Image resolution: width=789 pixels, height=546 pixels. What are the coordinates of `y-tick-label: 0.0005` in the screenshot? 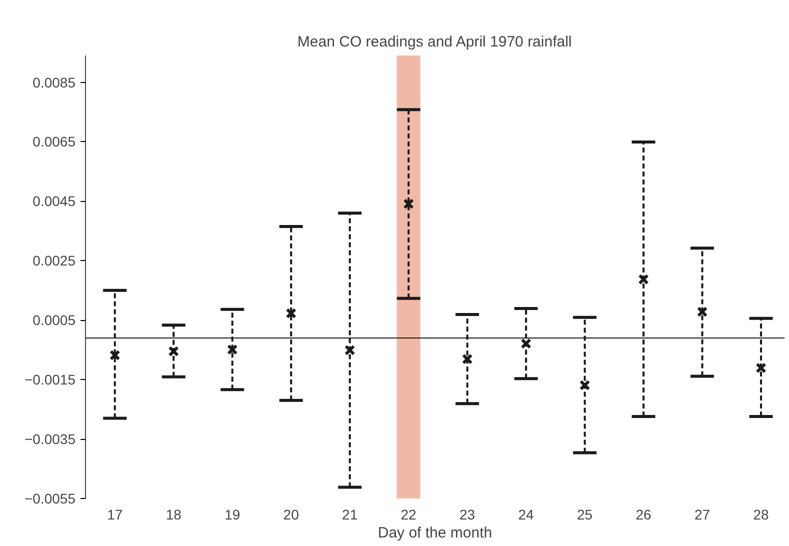 It's located at (54, 320).